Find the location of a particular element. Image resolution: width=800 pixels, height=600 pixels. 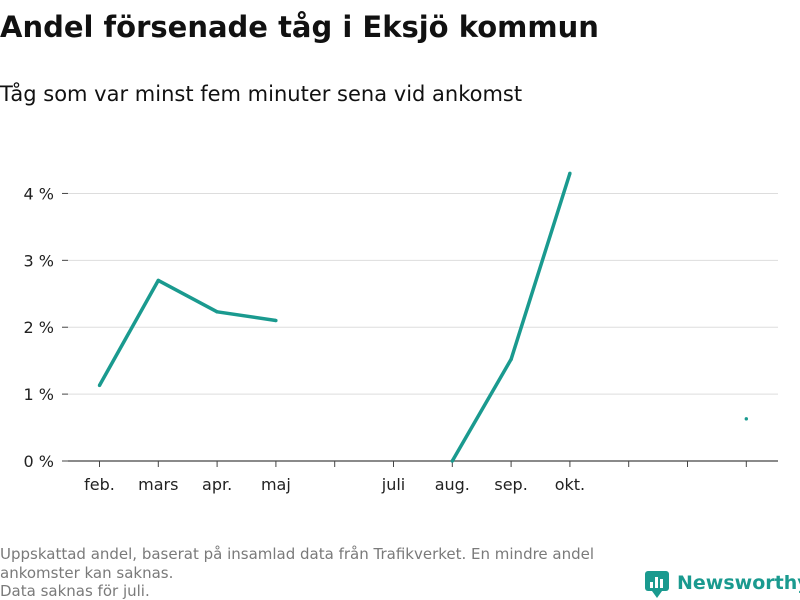

x-tick-label: mars is located at coordinates (158, 484).